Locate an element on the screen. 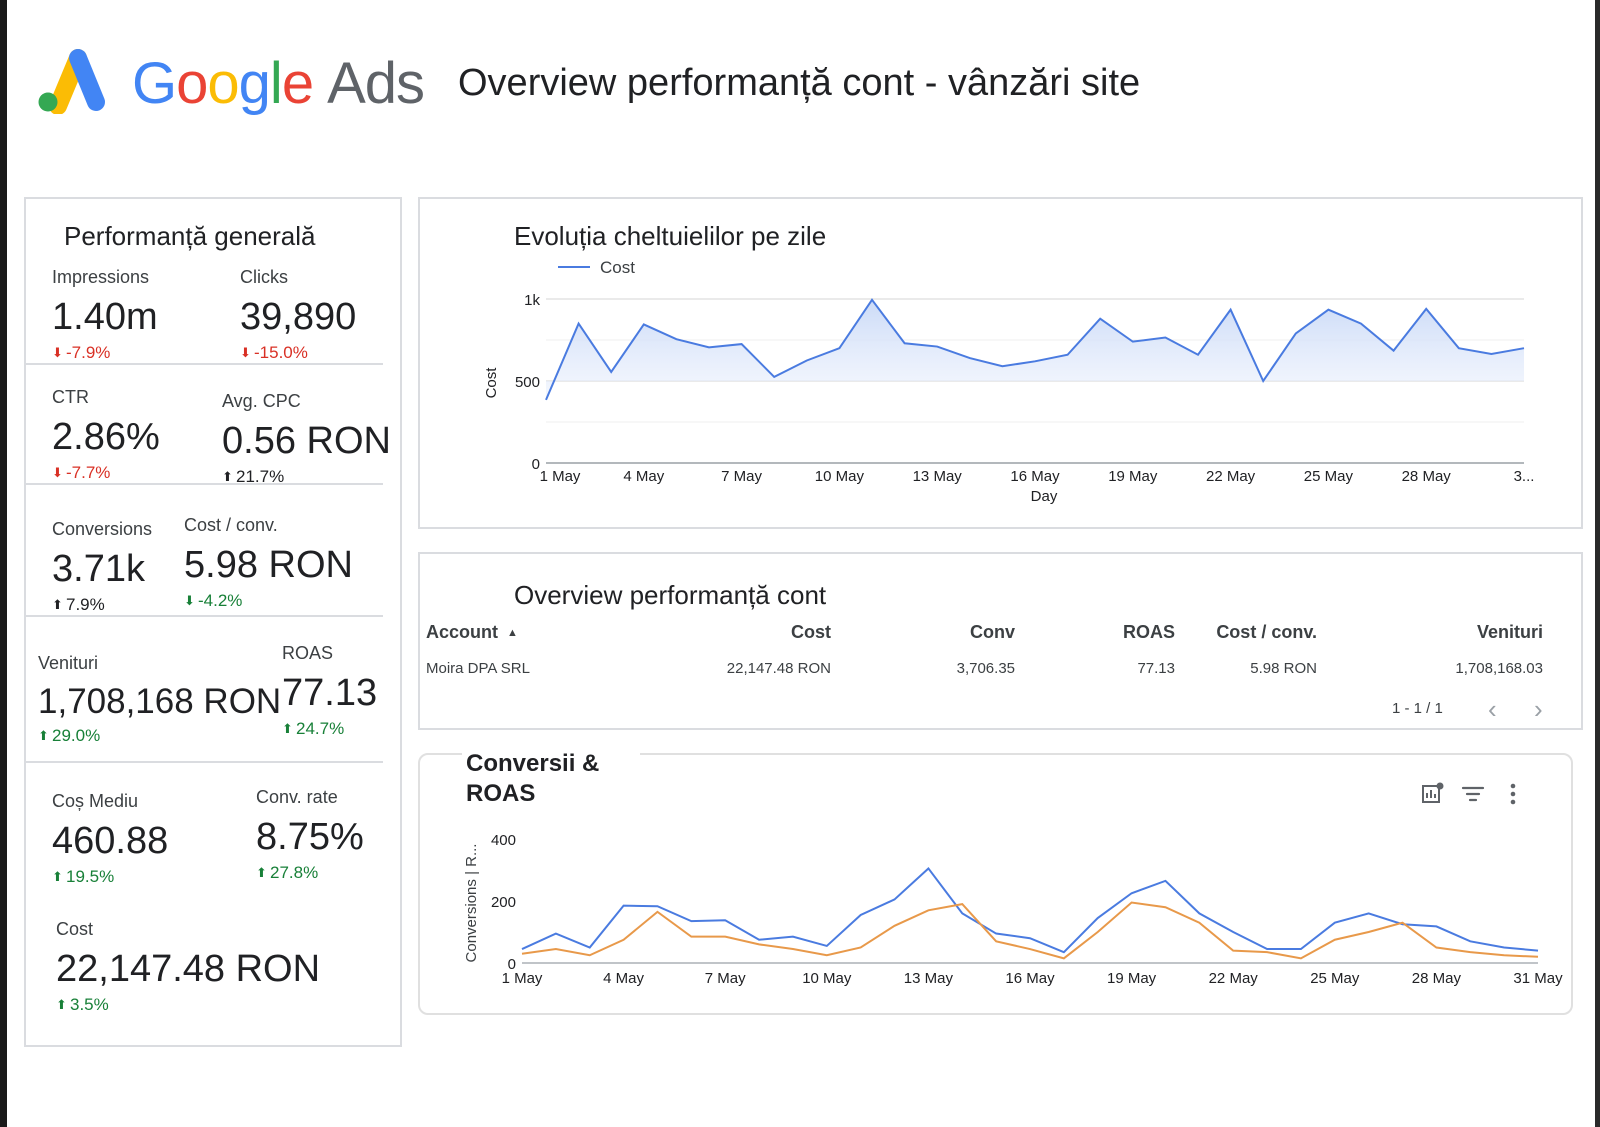  kpi-delta-value: 24.7% is located at coordinates (320, 728).